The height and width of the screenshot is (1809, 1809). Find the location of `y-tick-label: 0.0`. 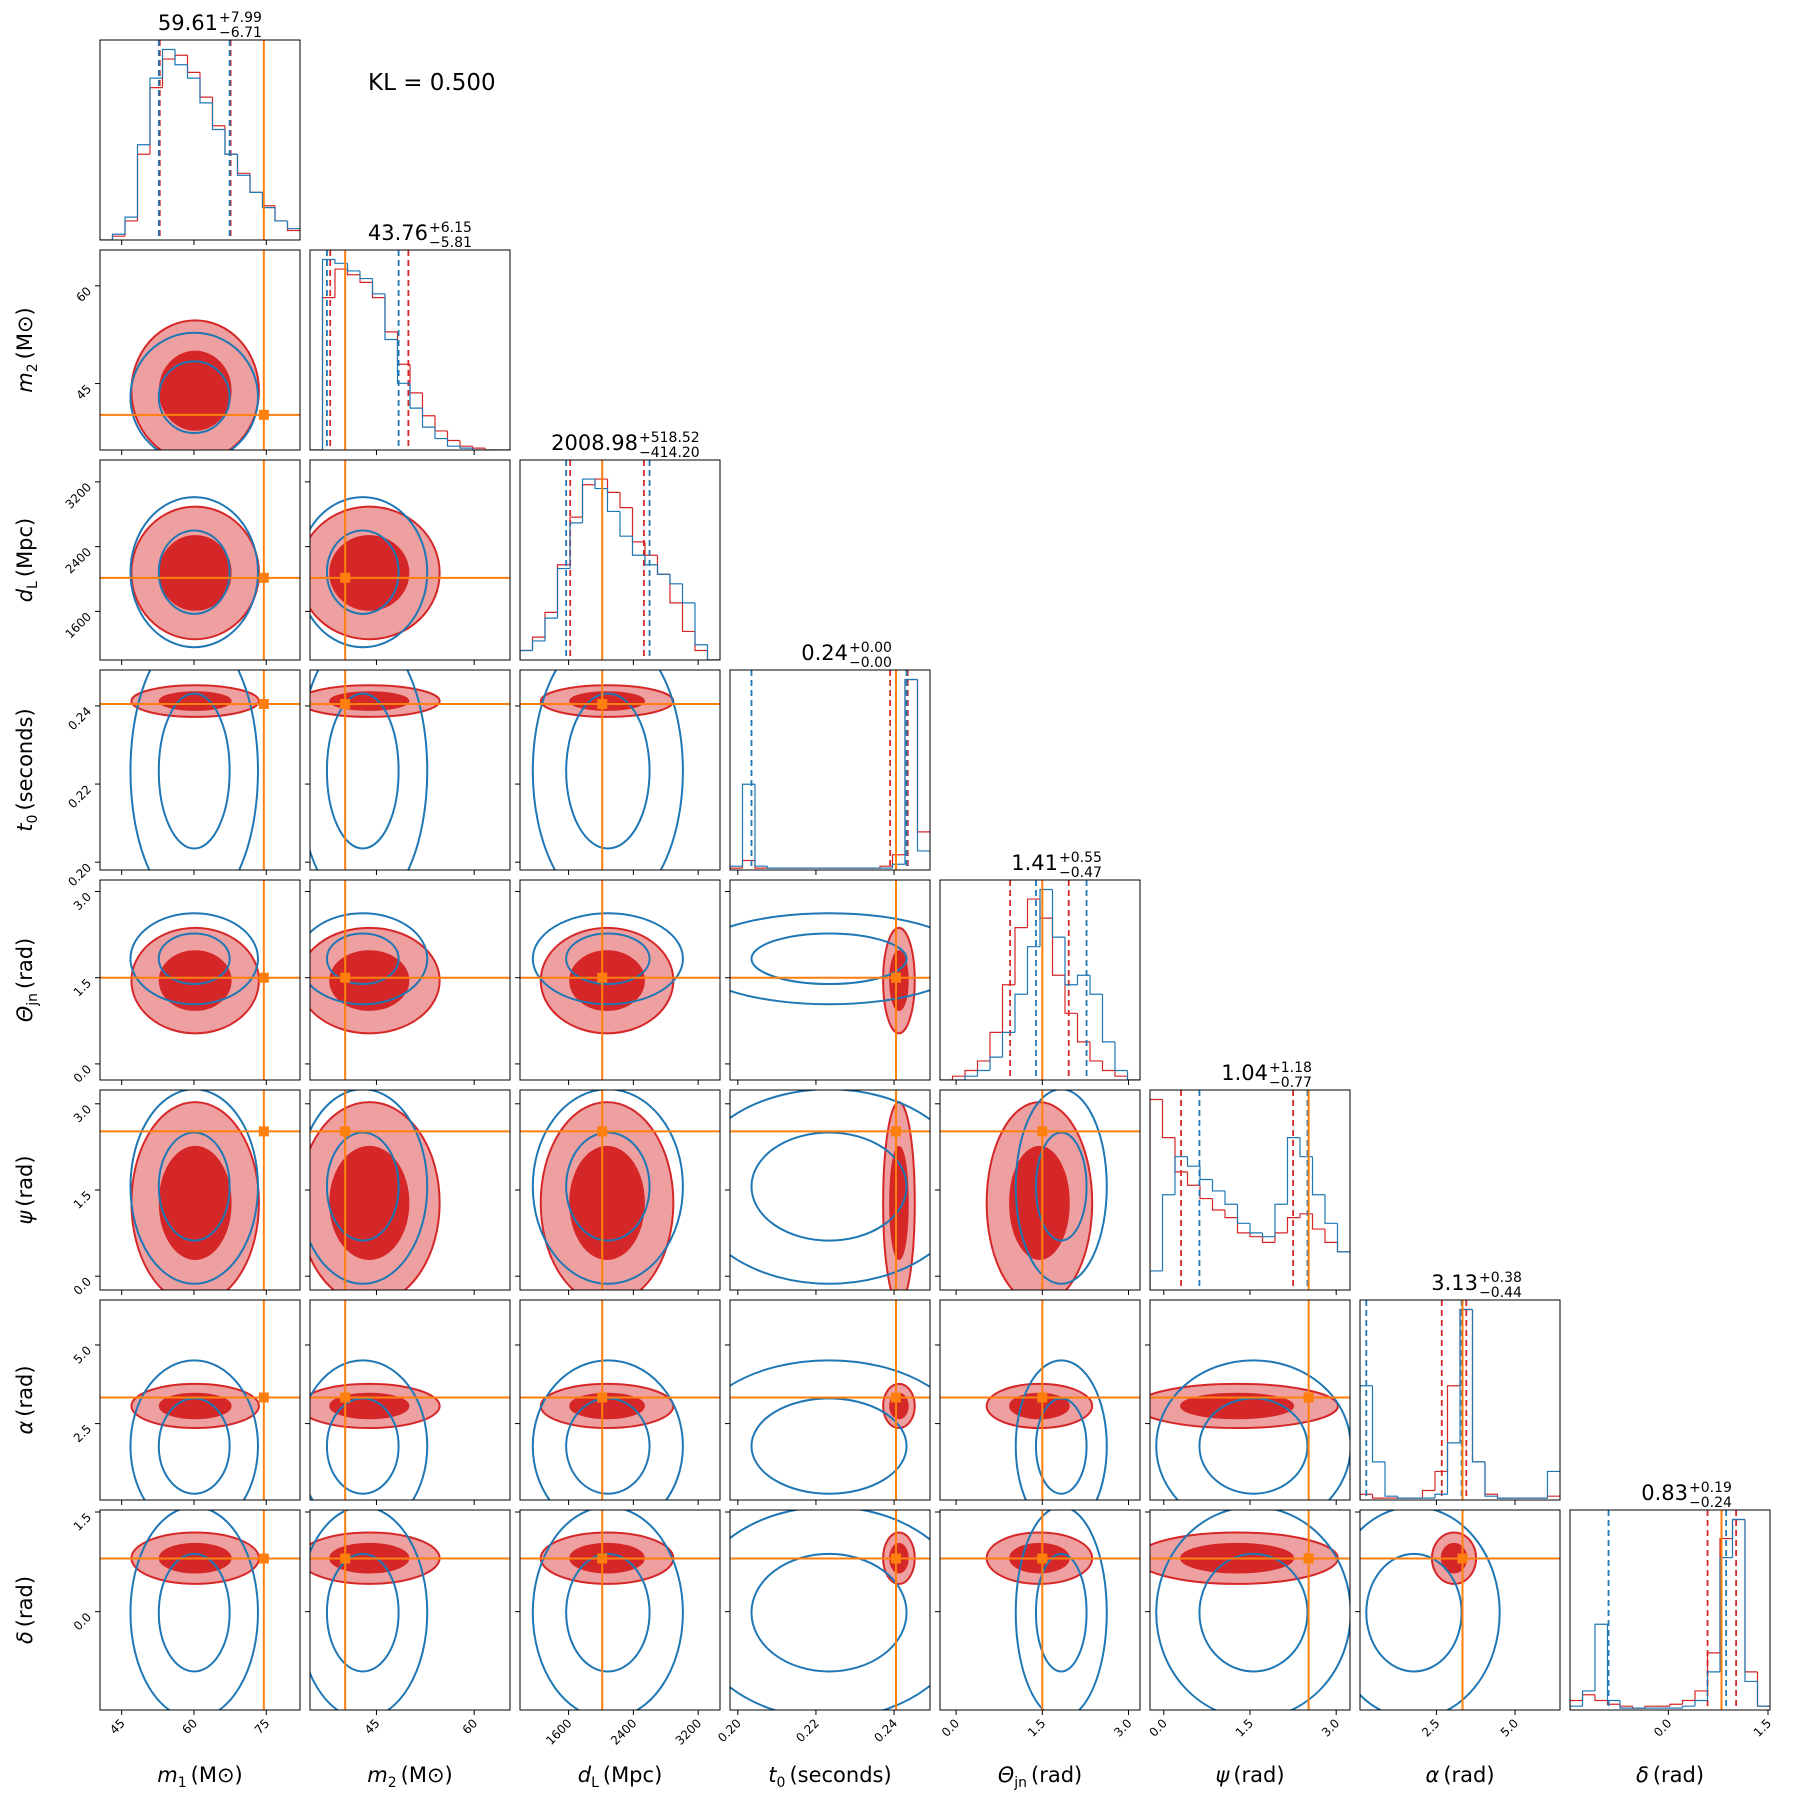

y-tick-label: 0.0 is located at coordinates (82, 1073).